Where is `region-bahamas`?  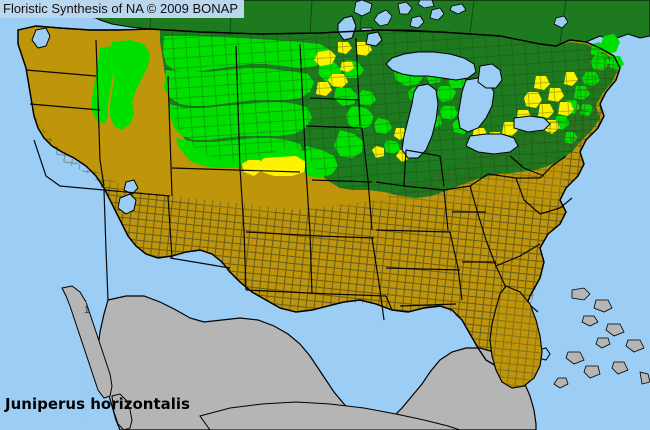
region-bahamas is located at coordinates (601, 338).